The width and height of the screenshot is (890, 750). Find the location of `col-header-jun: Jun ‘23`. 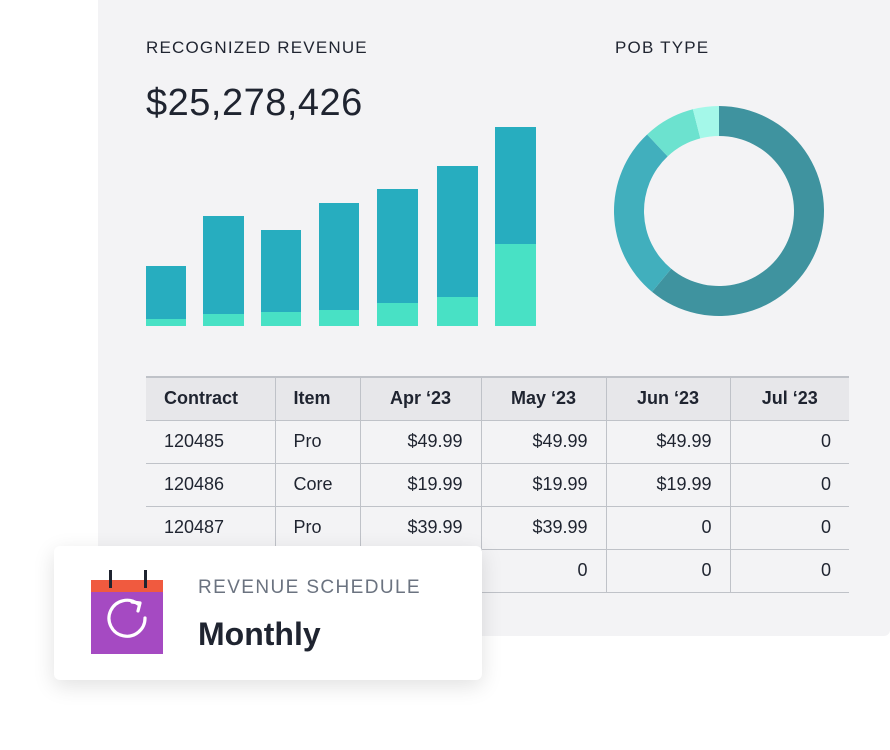

col-header-jun: Jun ‘23 is located at coordinates (668, 398).